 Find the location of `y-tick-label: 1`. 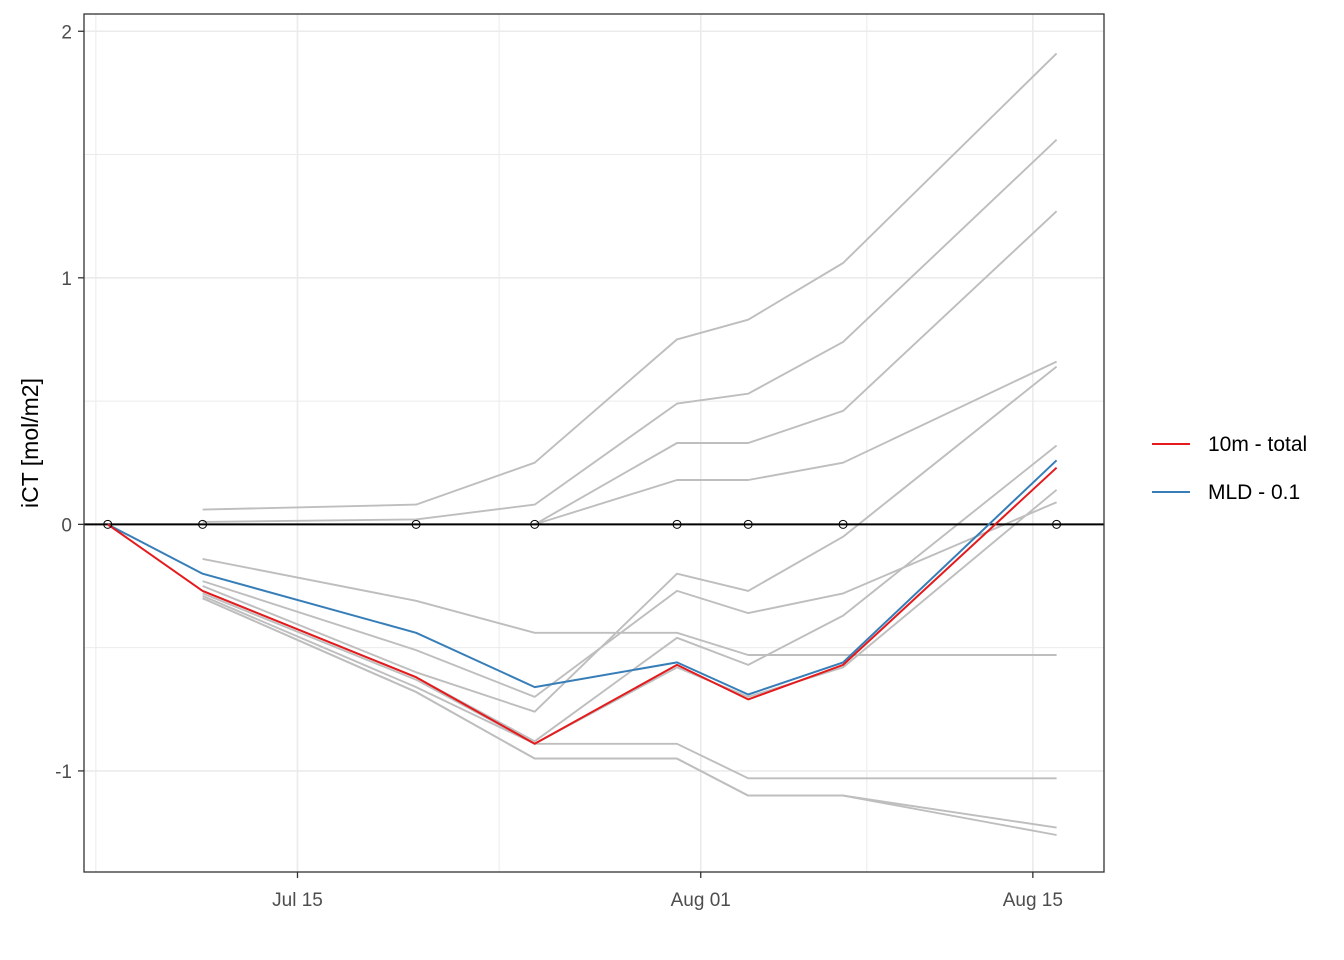

y-tick-label: 1 is located at coordinates (66, 279).